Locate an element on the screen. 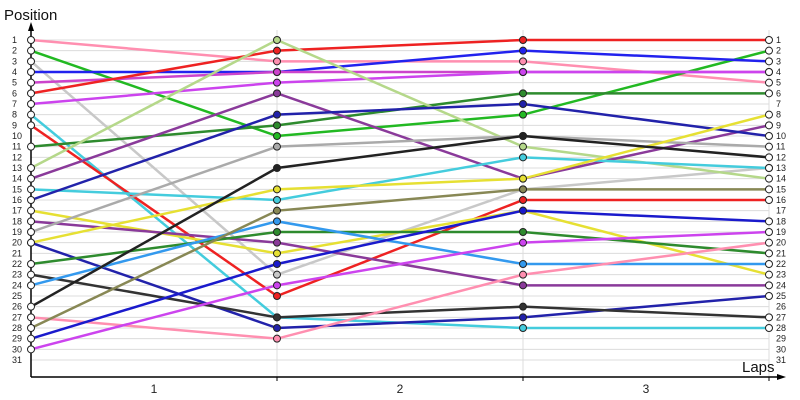 The width and height of the screenshot is (800, 400). right-position-tick-label: 18 is located at coordinates (781, 221).